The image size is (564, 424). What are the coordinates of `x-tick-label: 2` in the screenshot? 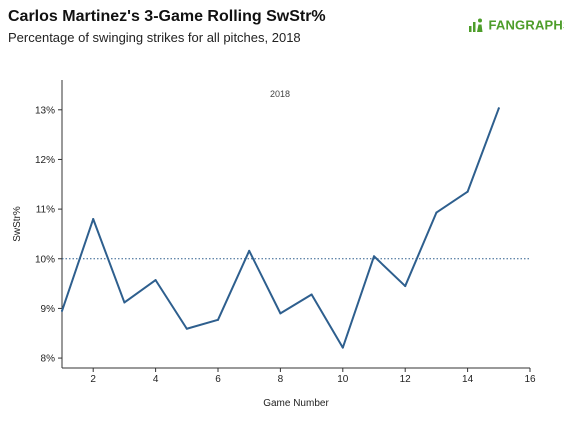 It's located at (93, 379).